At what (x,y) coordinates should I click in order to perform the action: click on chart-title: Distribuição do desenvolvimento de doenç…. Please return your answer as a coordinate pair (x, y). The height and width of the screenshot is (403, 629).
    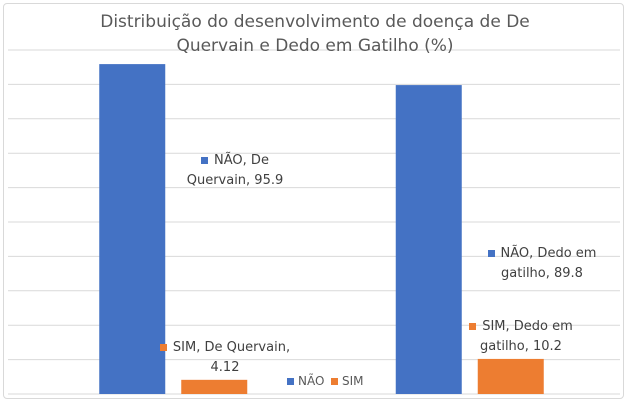
    Looking at the image, I should click on (315, 34).